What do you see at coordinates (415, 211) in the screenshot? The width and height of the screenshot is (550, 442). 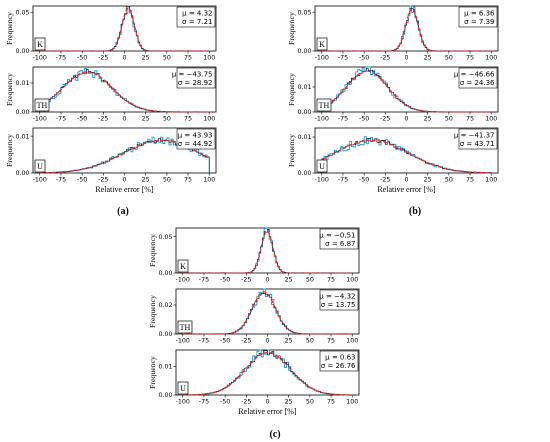 I see `panel-label-b: (b)` at bounding box center [415, 211].